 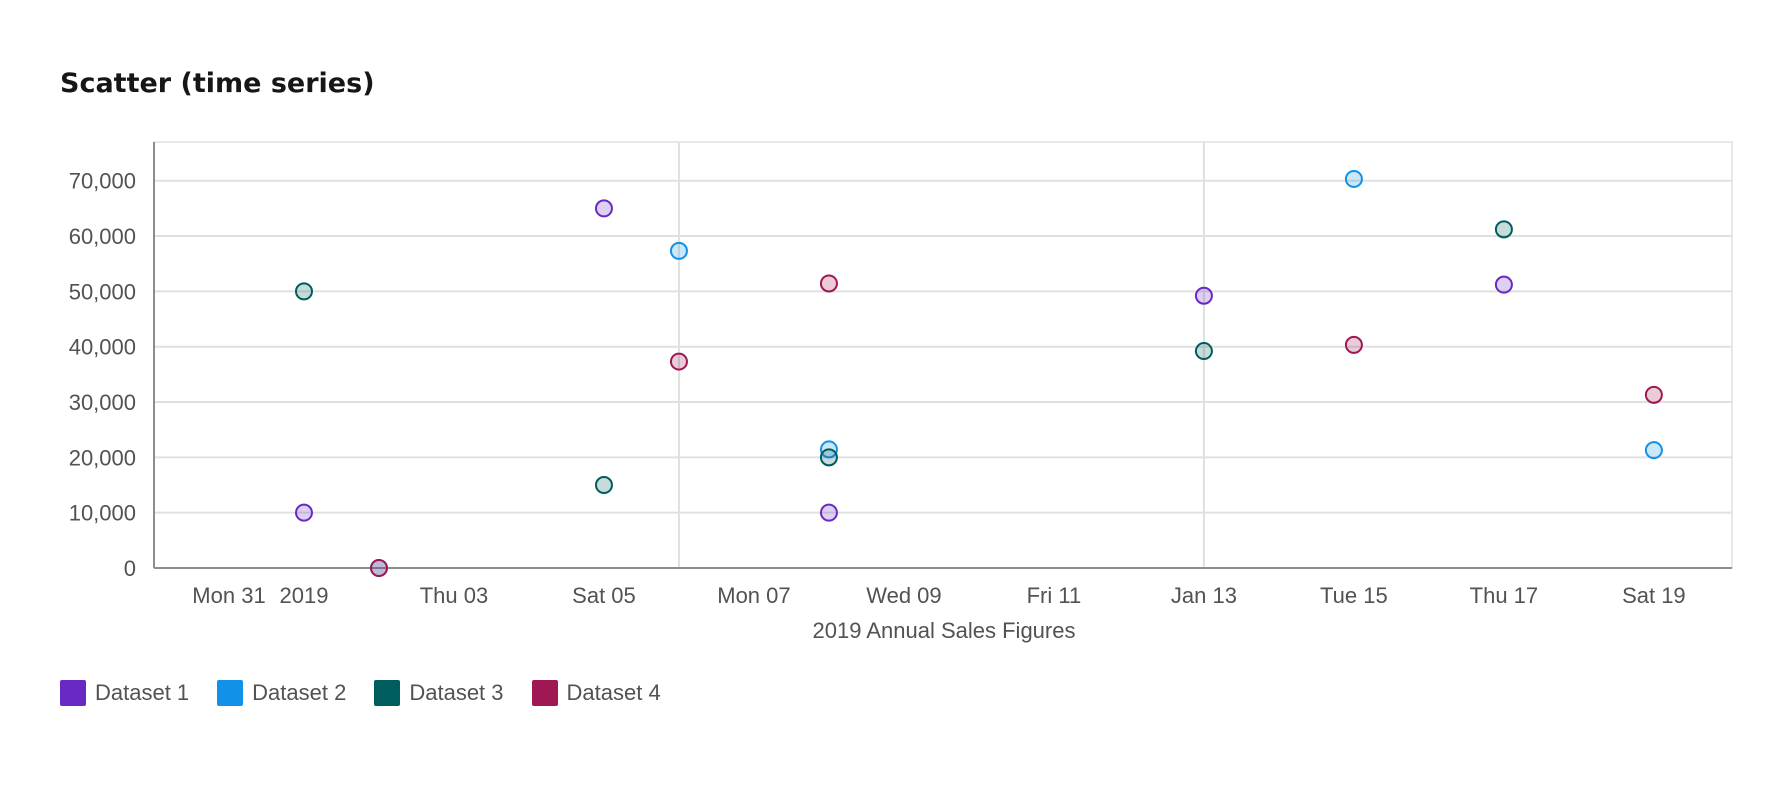 What do you see at coordinates (1504, 595) in the screenshot?
I see `x-tick-label: Thu 17` at bounding box center [1504, 595].